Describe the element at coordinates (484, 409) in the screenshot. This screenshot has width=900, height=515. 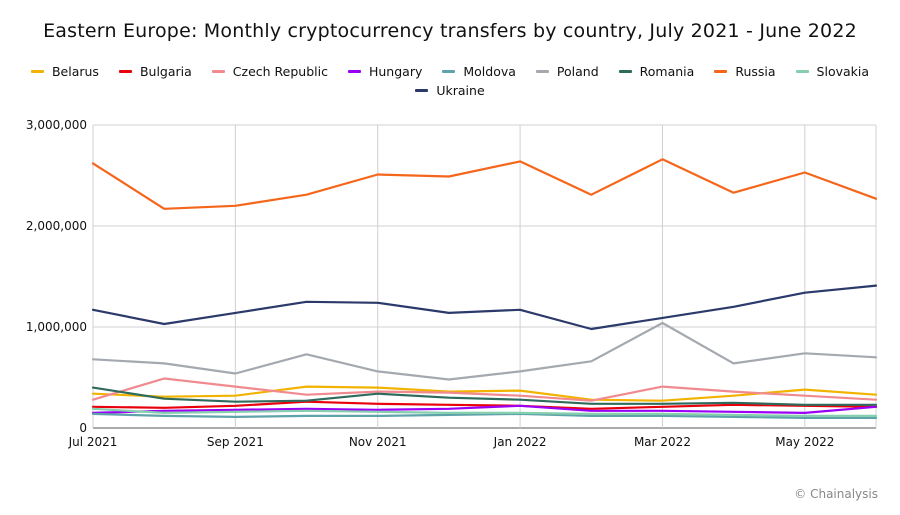
I see `series-line-hungary` at that location.